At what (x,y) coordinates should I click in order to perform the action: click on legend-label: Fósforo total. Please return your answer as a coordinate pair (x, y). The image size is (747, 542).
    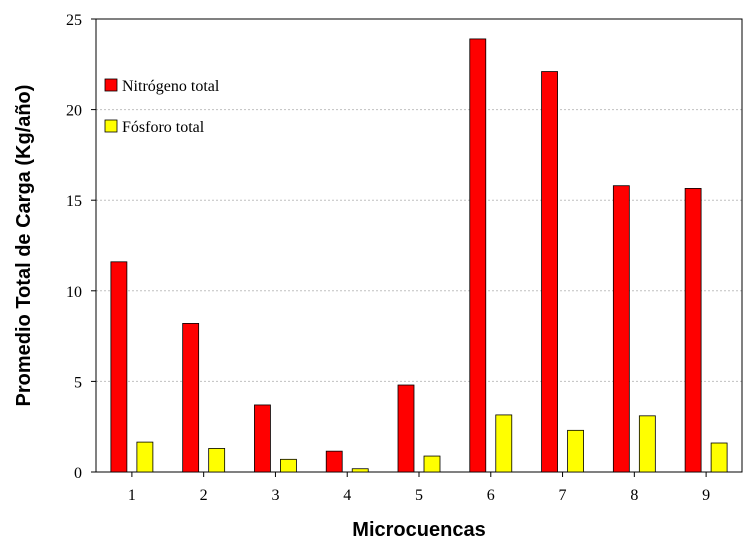
    Looking at the image, I should click on (163, 127).